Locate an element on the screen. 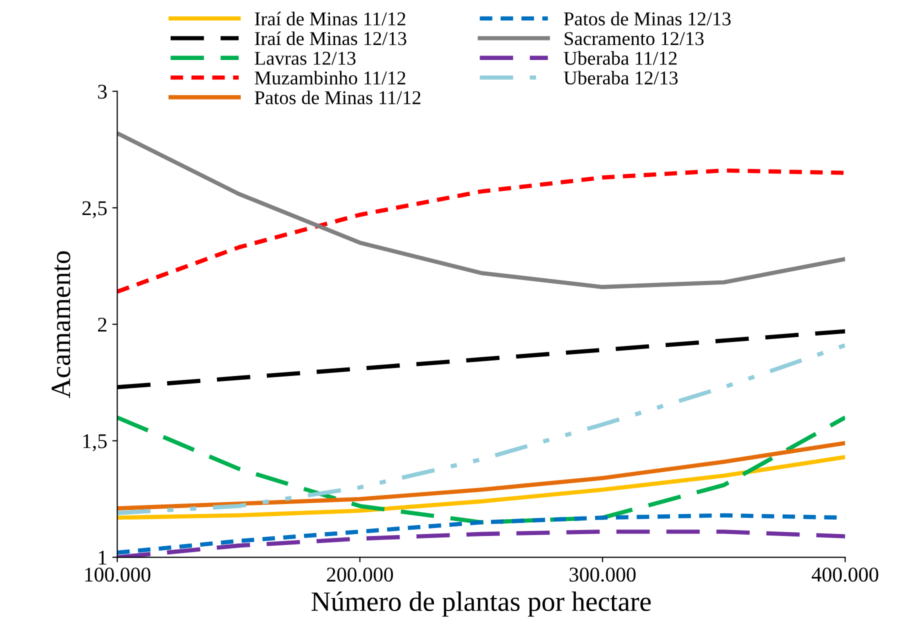  x-tick-label: 300.000 is located at coordinates (603, 575).